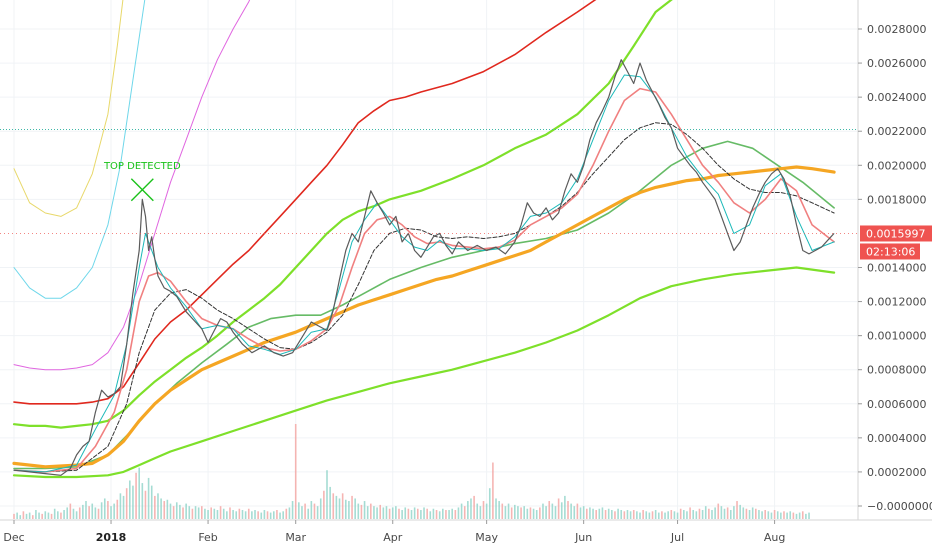  What do you see at coordinates (774, 537) in the screenshot?
I see `x-tick-label: Aug` at bounding box center [774, 537].